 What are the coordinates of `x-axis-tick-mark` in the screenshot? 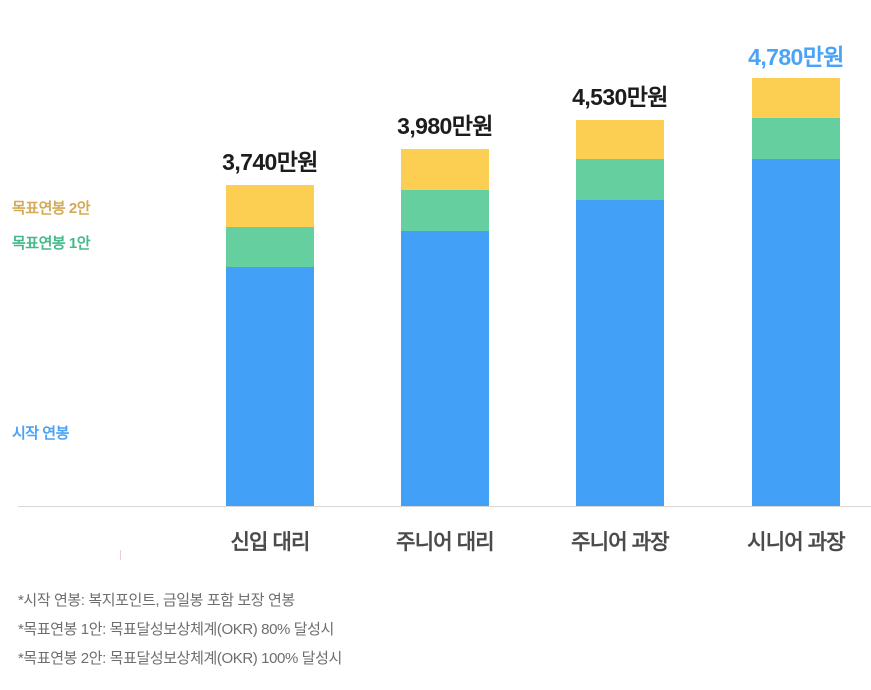 It's located at (120, 555).